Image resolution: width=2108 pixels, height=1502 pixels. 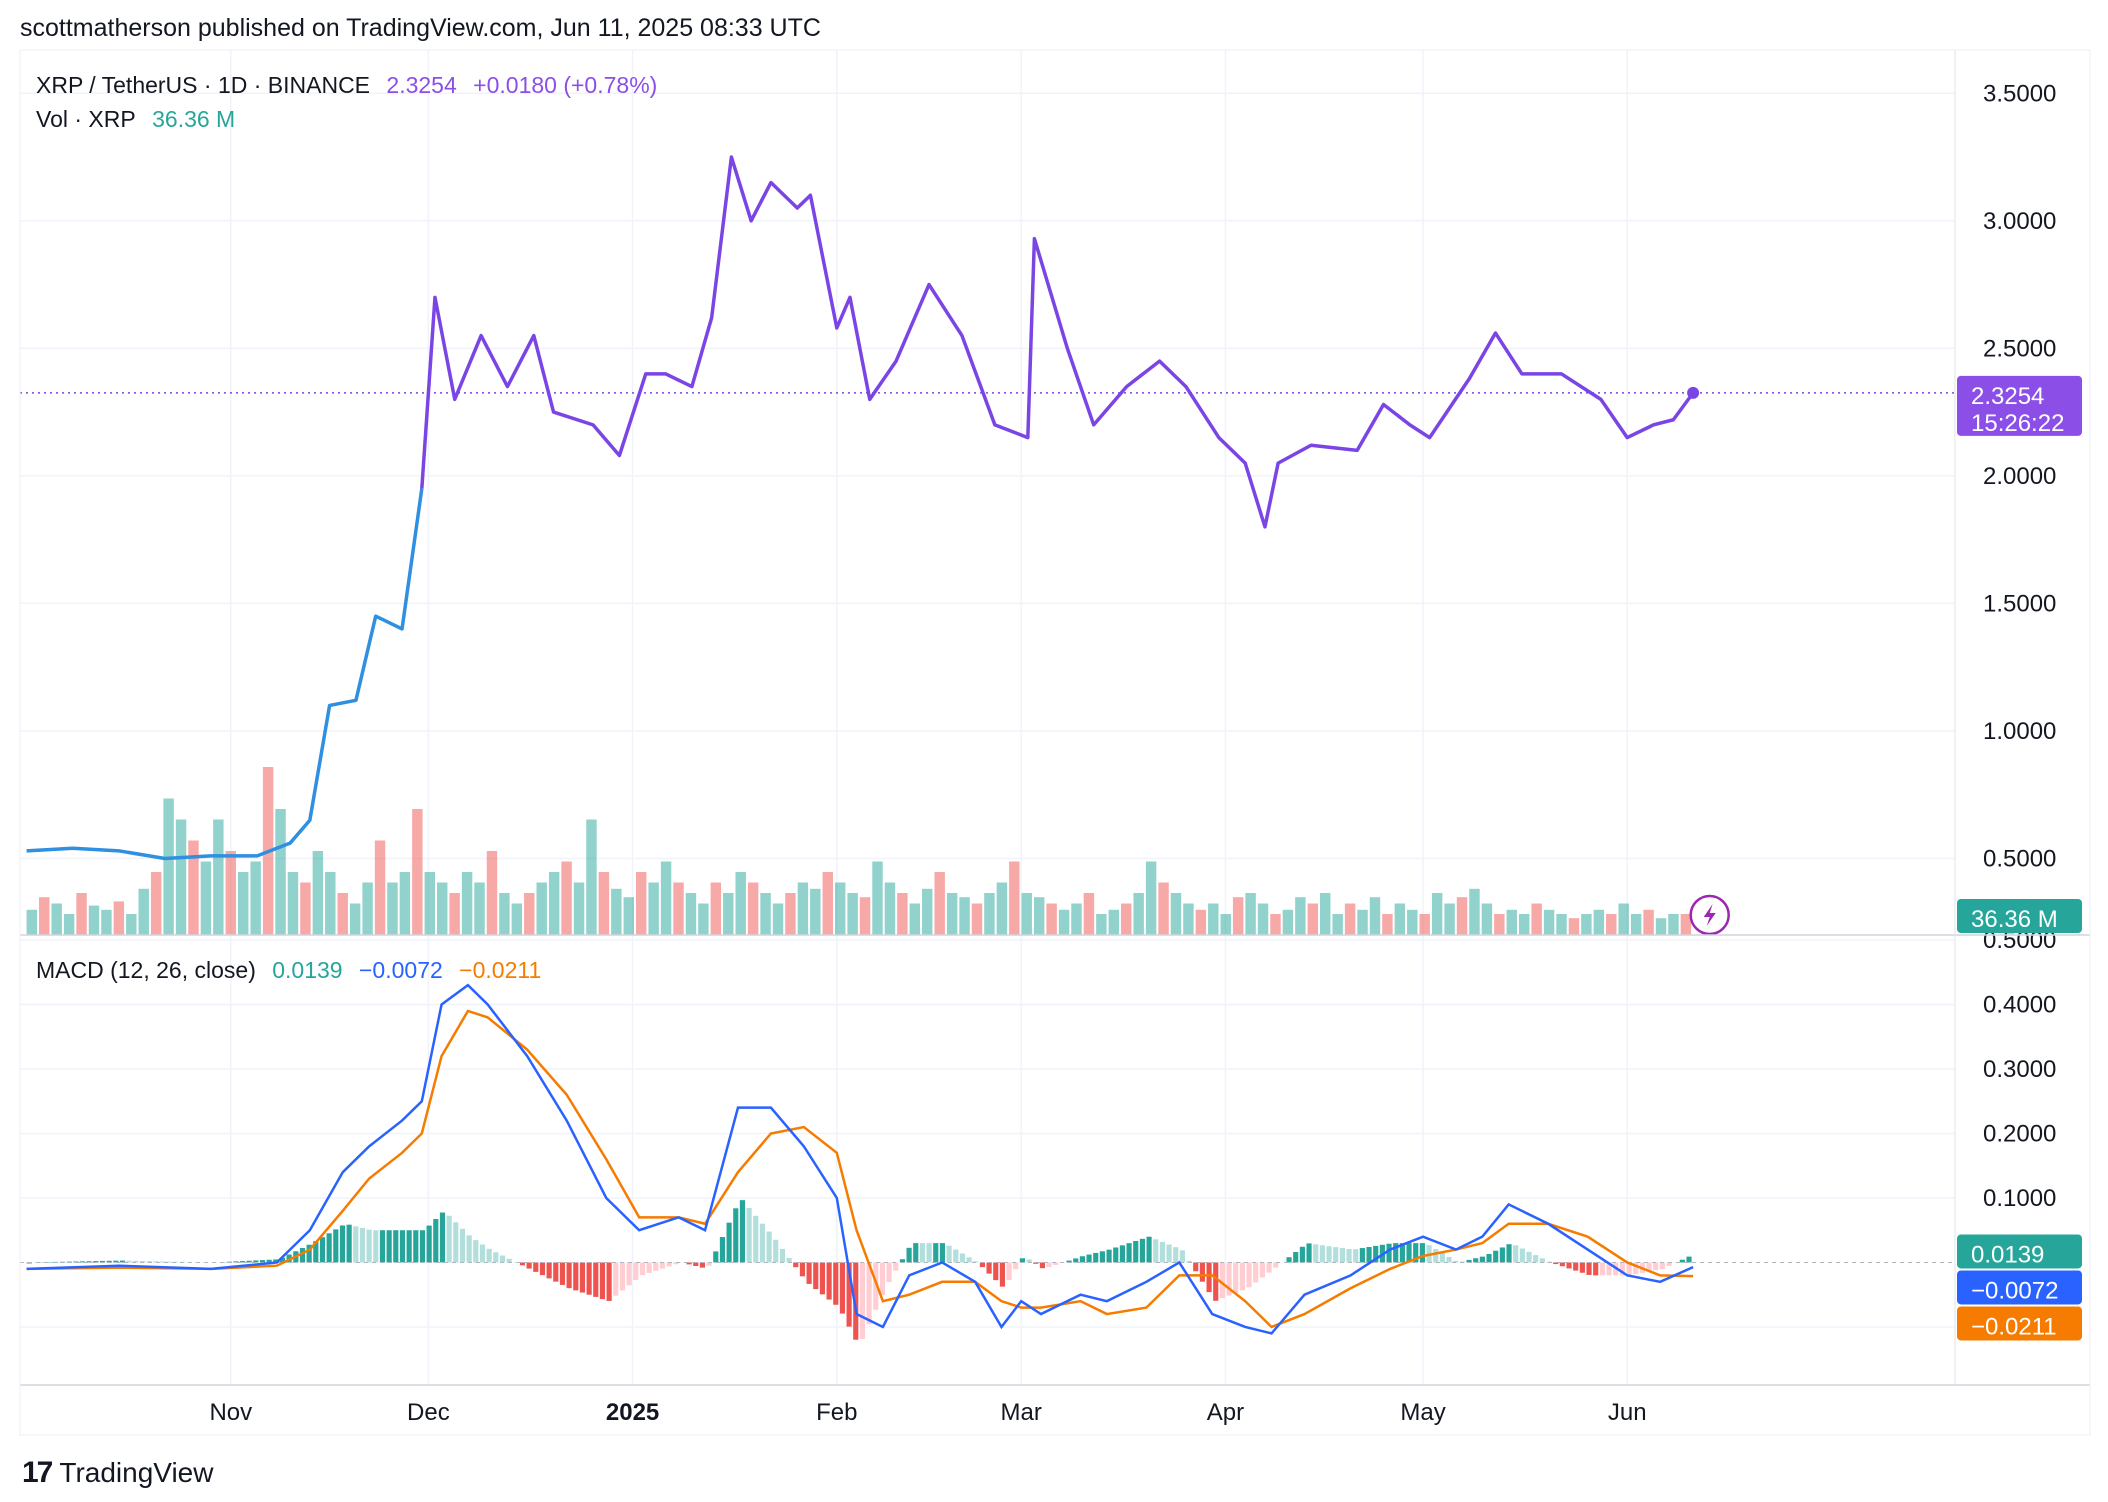 What do you see at coordinates (1709, 915) in the screenshot?
I see `lightning-icon` at bounding box center [1709, 915].